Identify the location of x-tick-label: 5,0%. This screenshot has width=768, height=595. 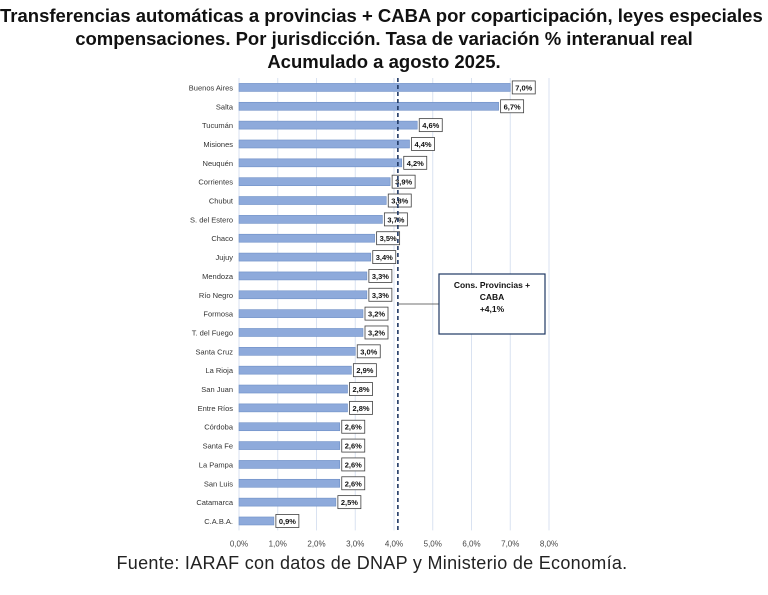
(433, 543).